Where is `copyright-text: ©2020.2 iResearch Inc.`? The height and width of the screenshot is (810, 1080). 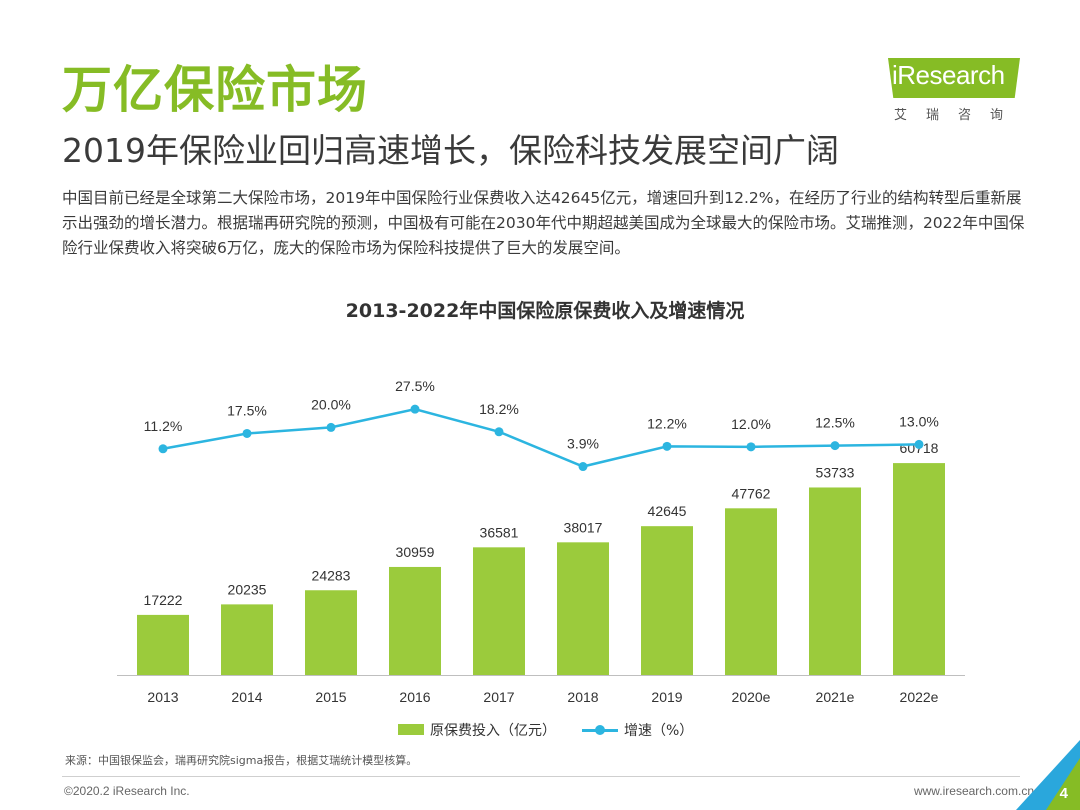 copyright-text: ©2020.2 iResearch Inc. is located at coordinates (127, 791).